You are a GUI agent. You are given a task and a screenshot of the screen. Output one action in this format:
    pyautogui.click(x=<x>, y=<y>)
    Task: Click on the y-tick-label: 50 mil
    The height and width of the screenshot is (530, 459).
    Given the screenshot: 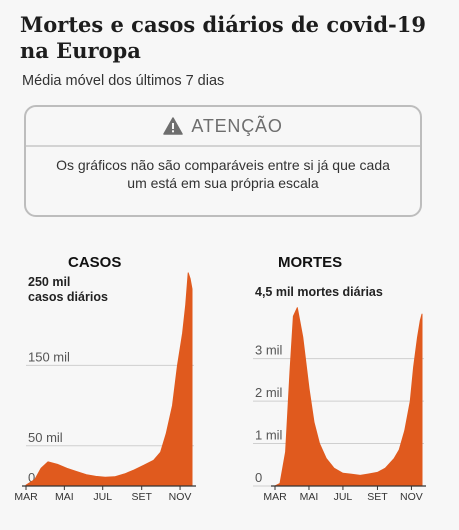 What is the action you would take?
    pyautogui.click(x=45, y=437)
    